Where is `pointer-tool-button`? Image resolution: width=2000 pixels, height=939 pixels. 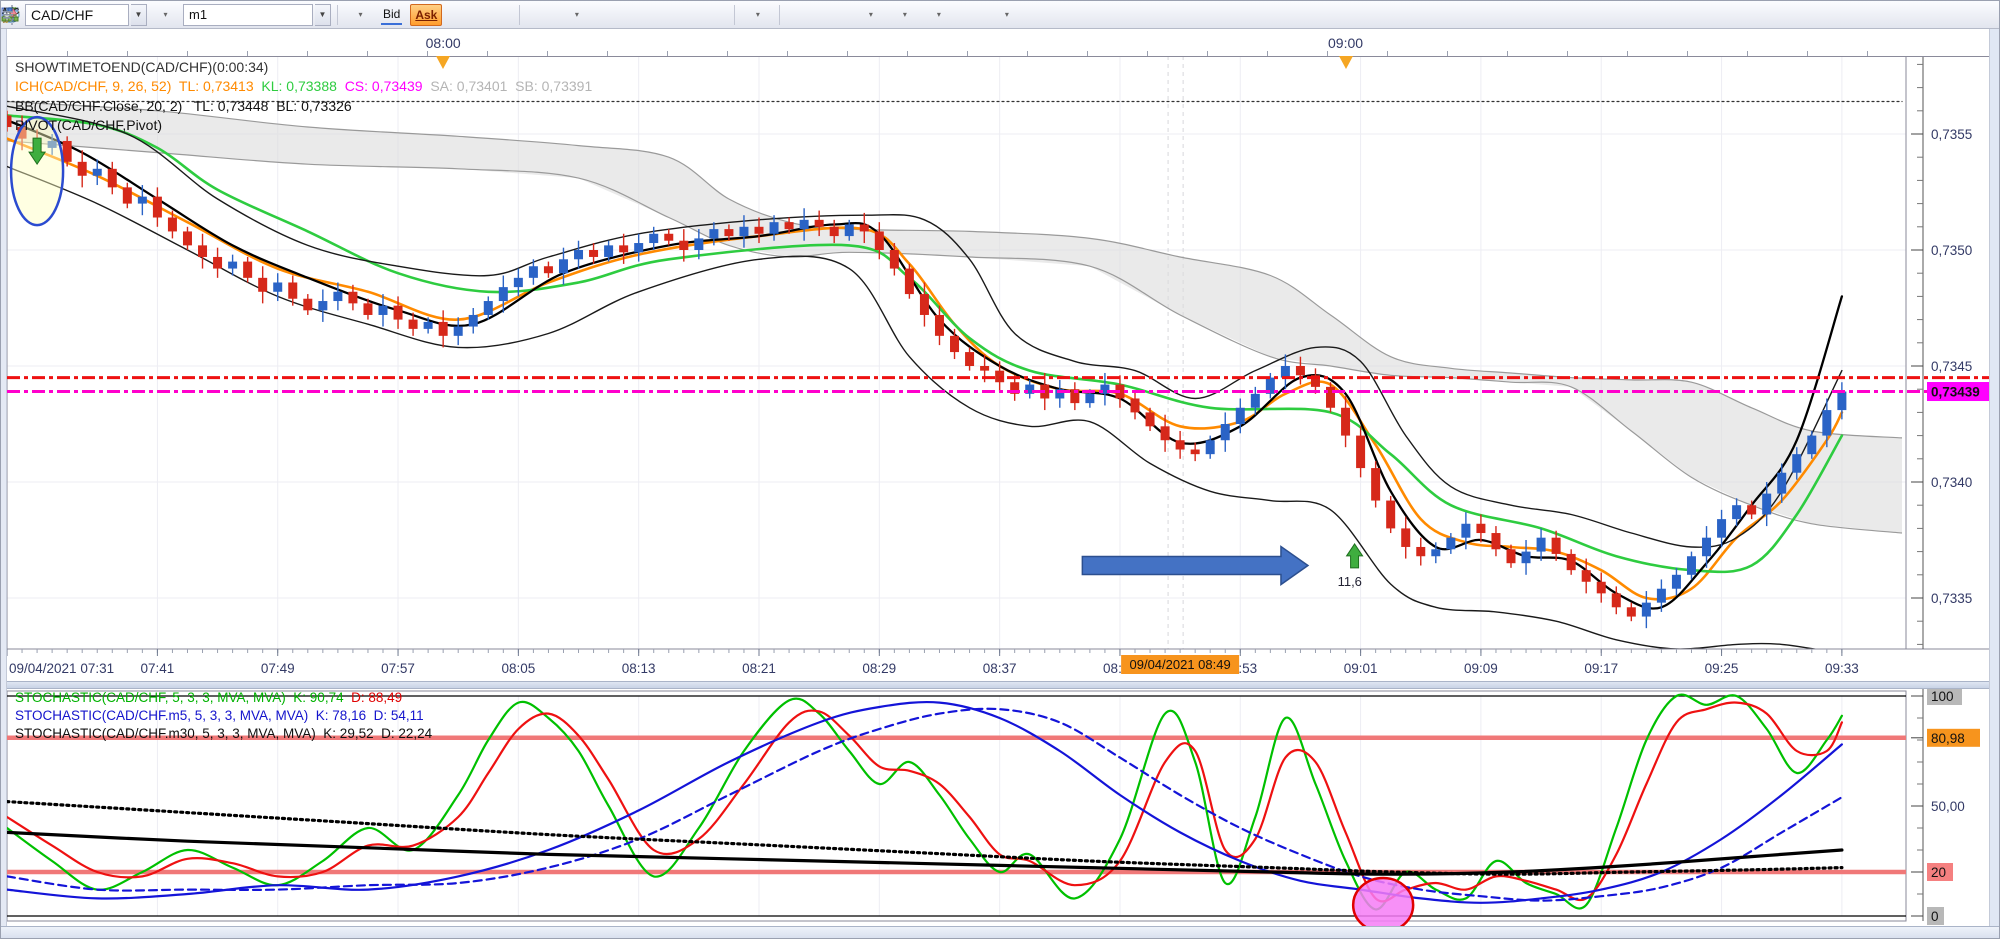 pointer-tool-button is located at coordinates (281, 15).